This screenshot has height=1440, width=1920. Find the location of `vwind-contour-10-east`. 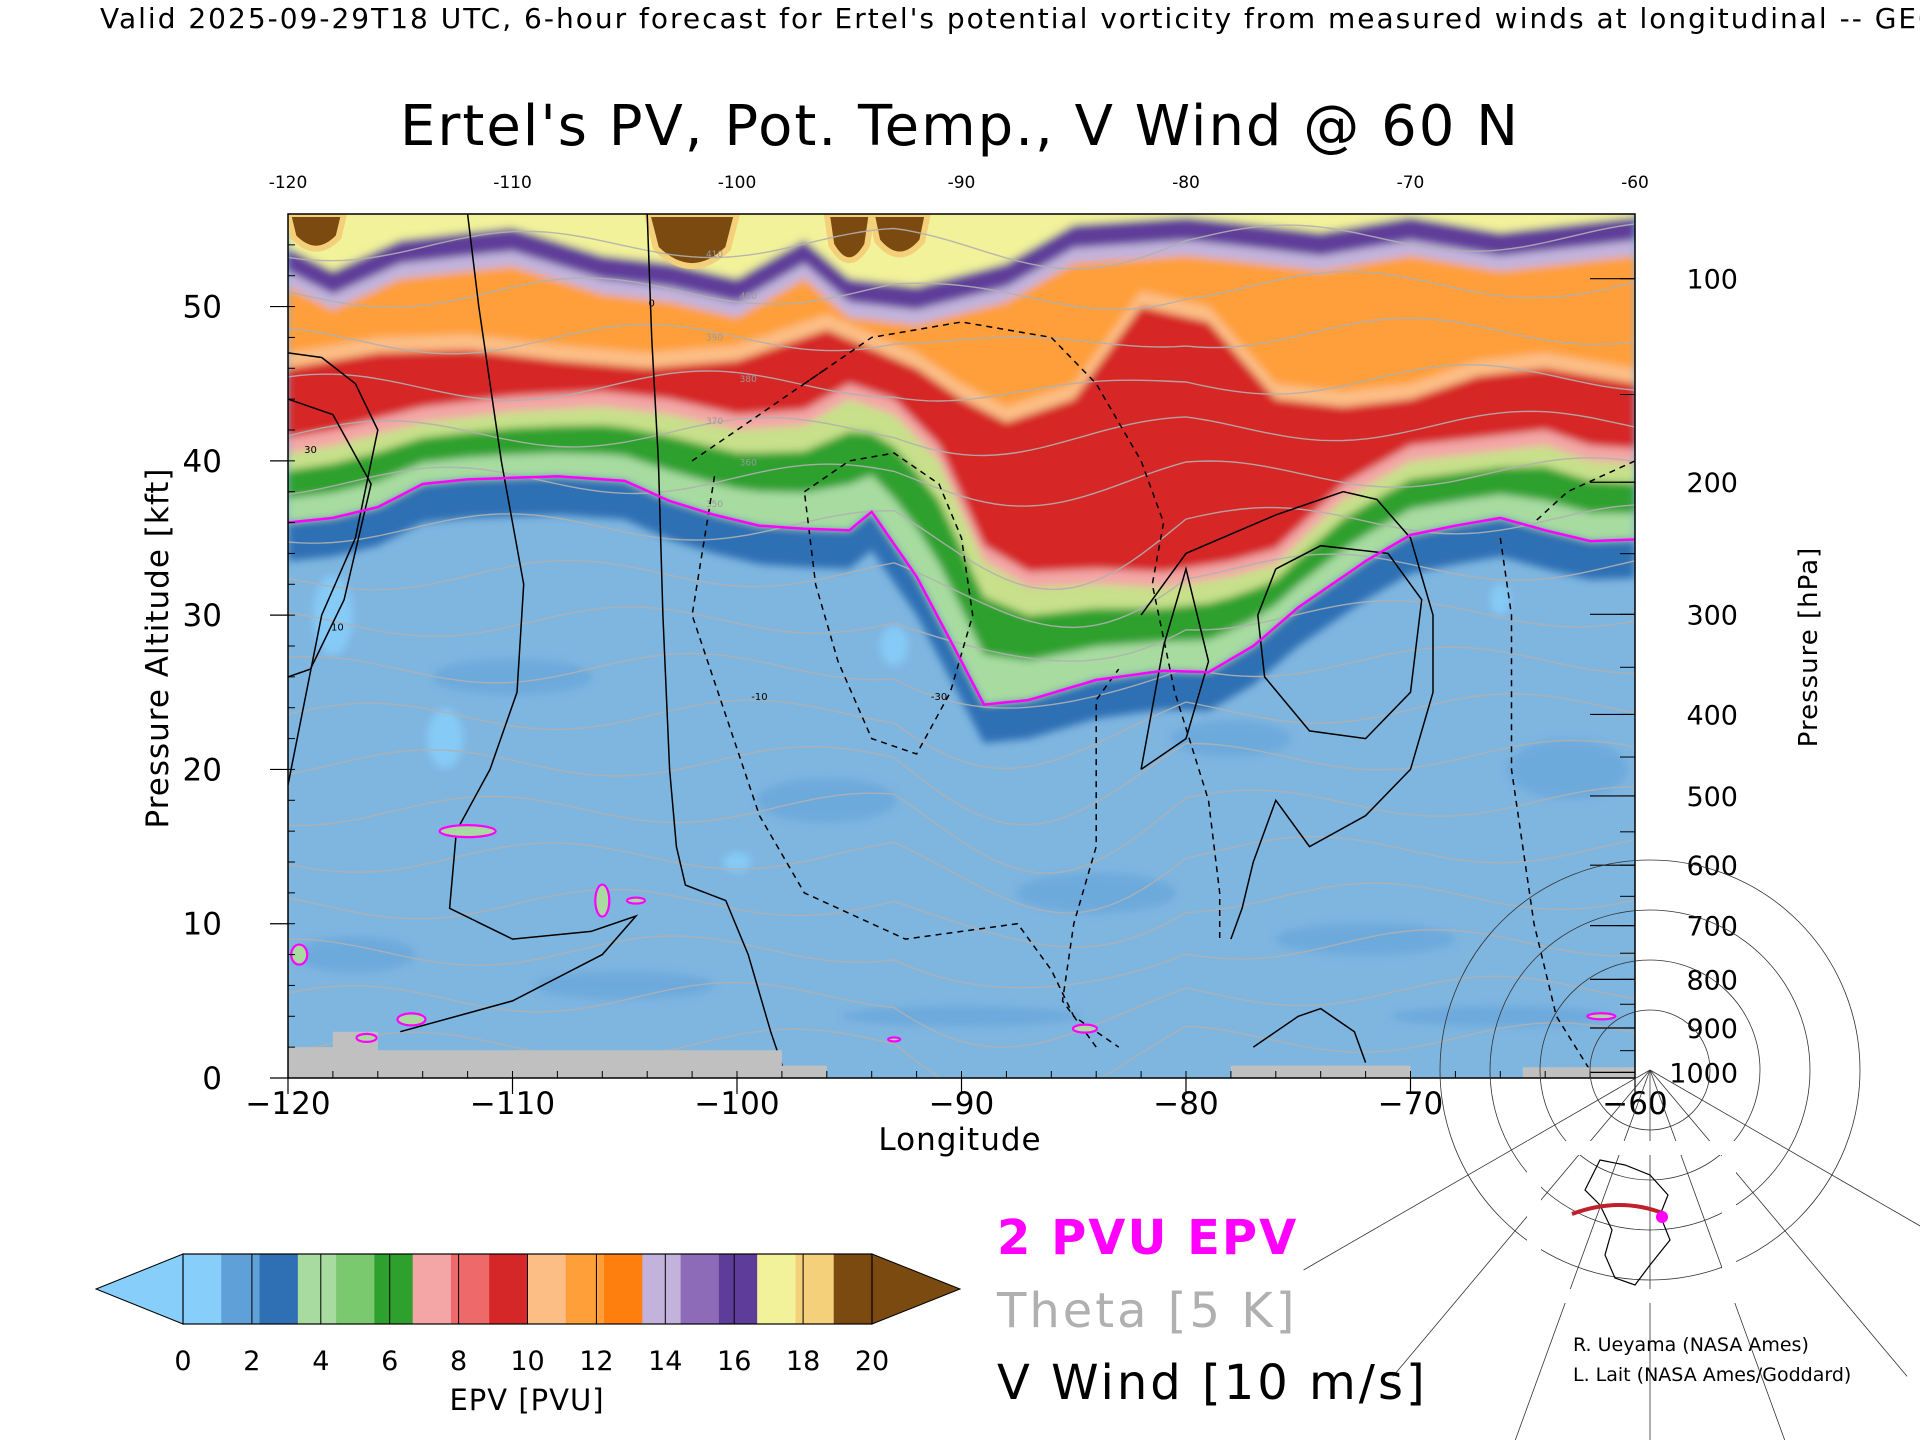

vwind-contour-10-east is located at coordinates (1340, 642).